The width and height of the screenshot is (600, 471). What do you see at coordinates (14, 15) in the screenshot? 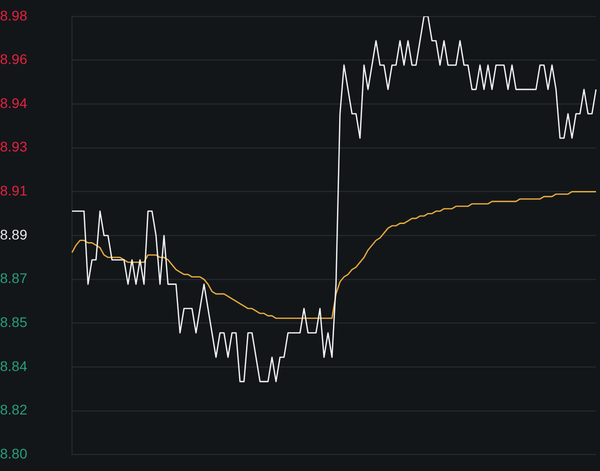
I see `y-tick-label: 8.98` at bounding box center [14, 15].